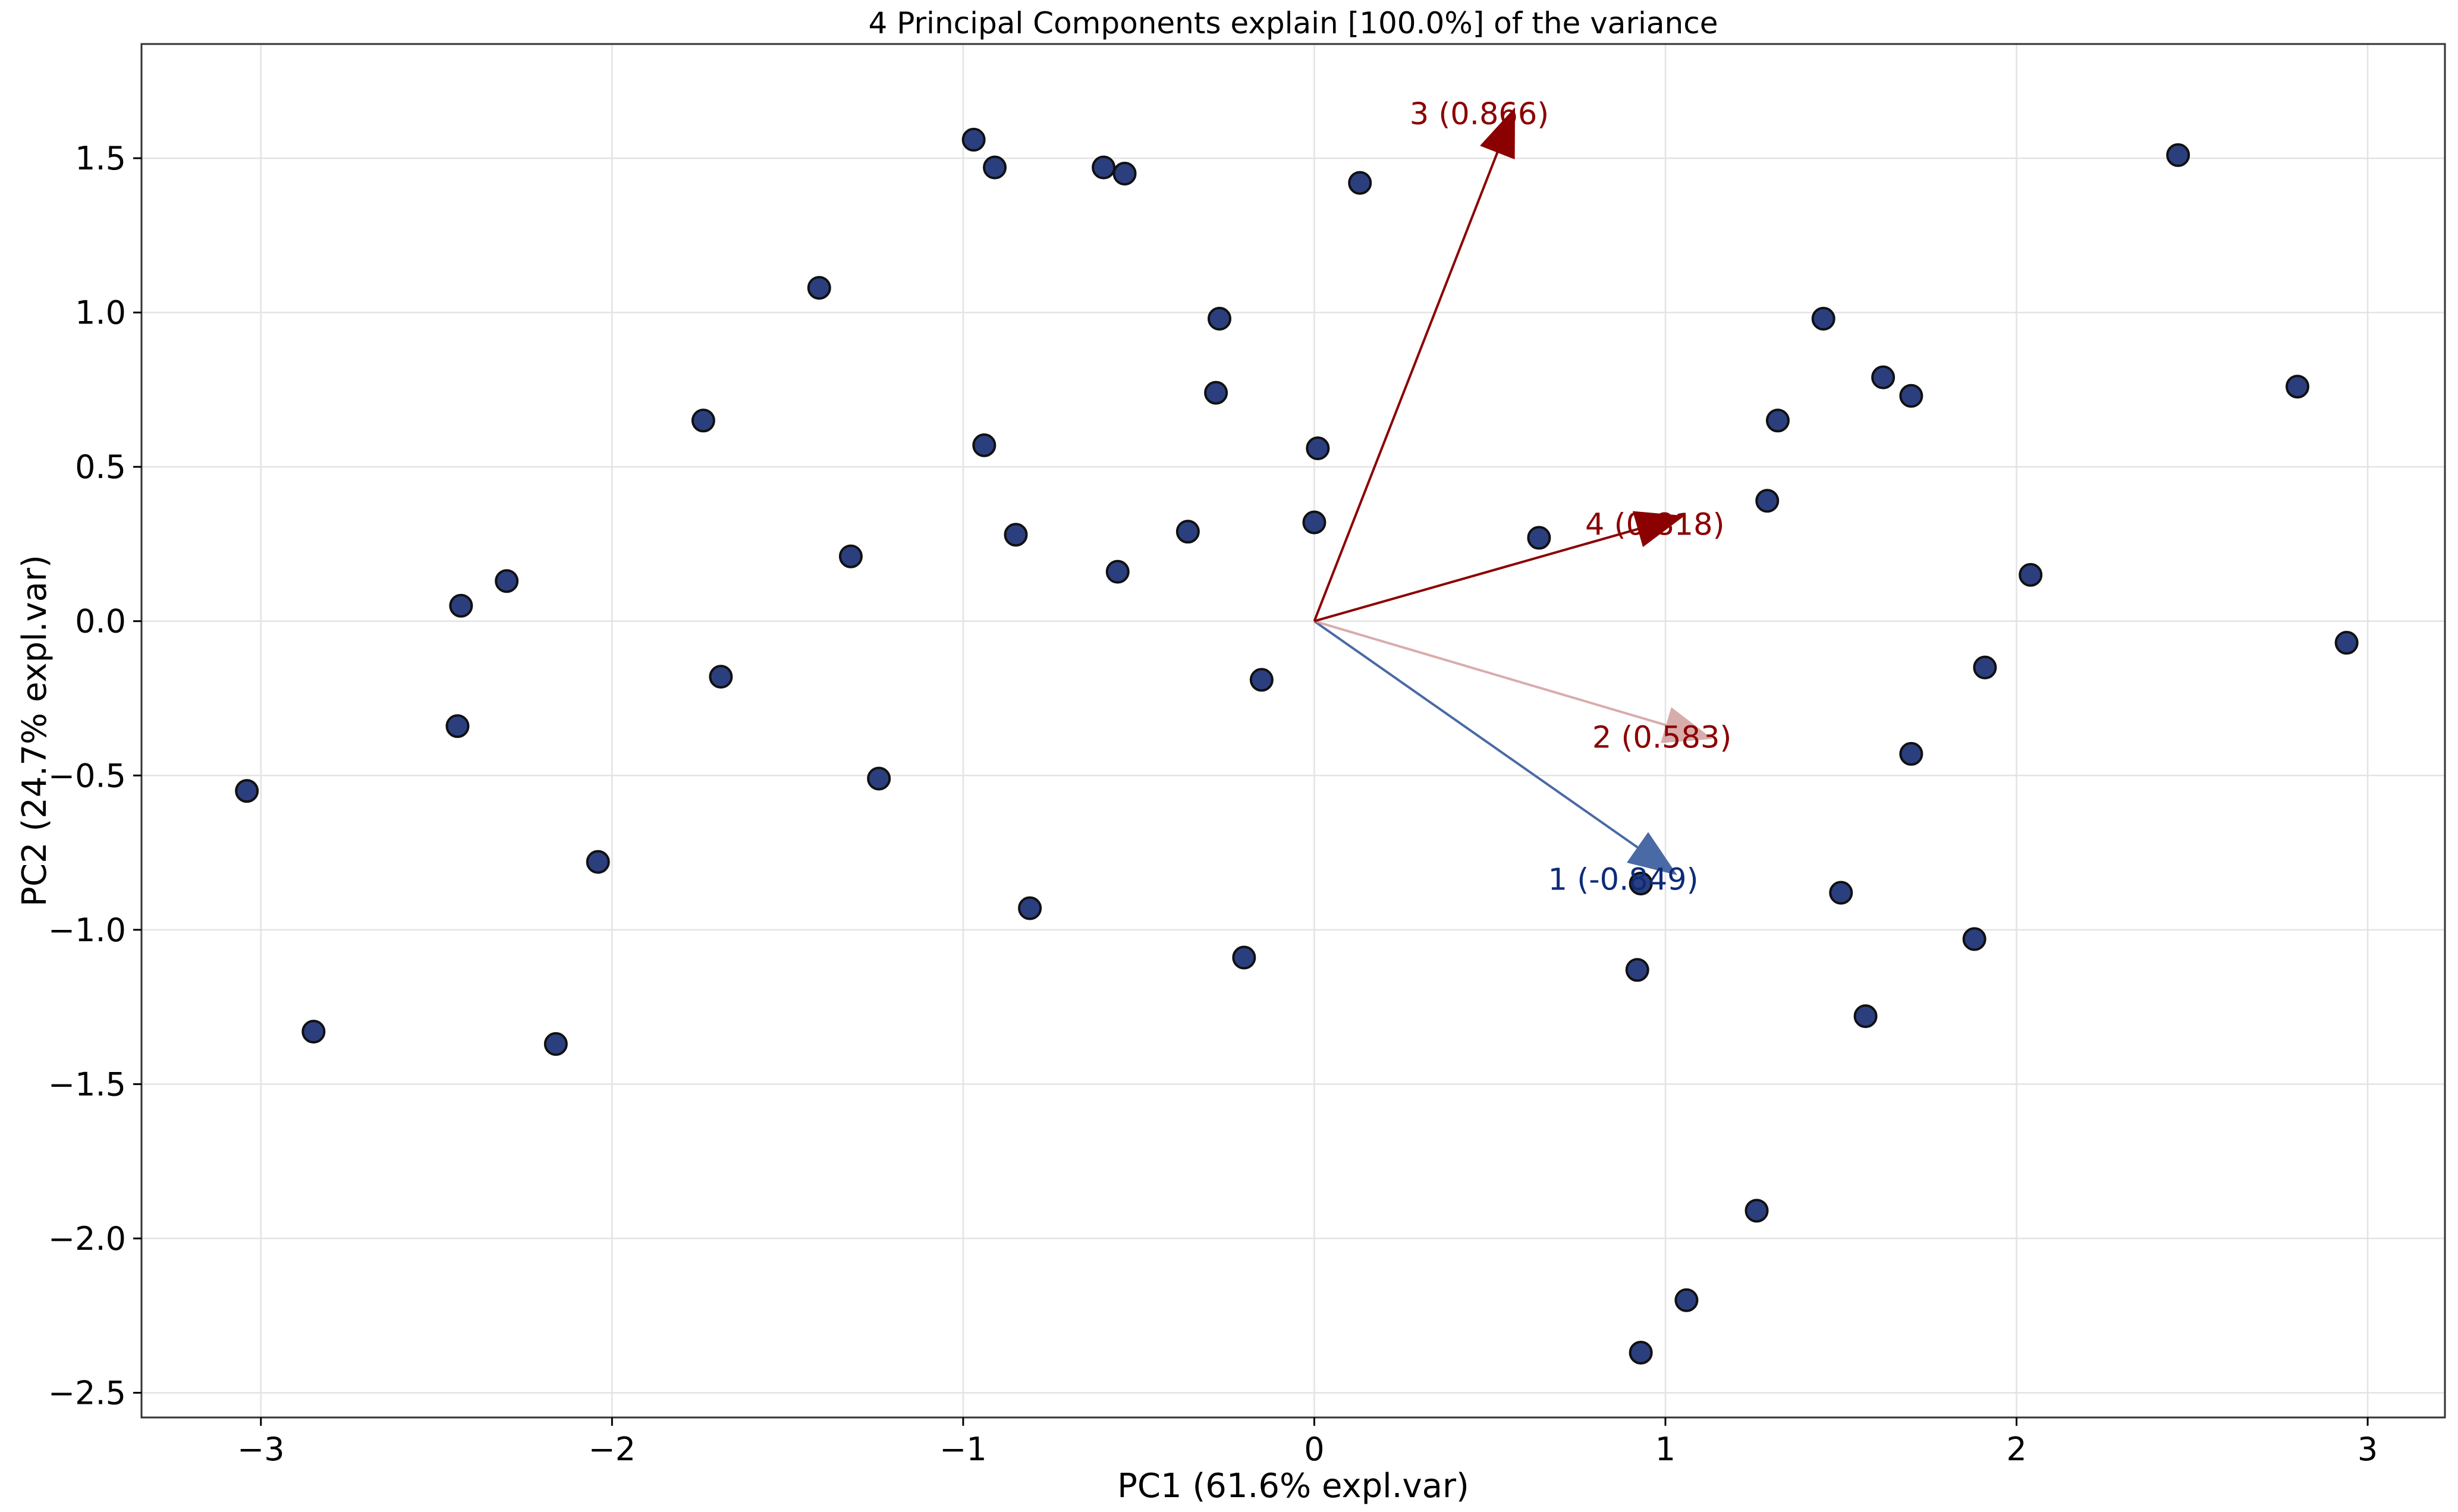  I want to click on y-axis-label: PC2 (24.7% expl.var), so click(35, 731).